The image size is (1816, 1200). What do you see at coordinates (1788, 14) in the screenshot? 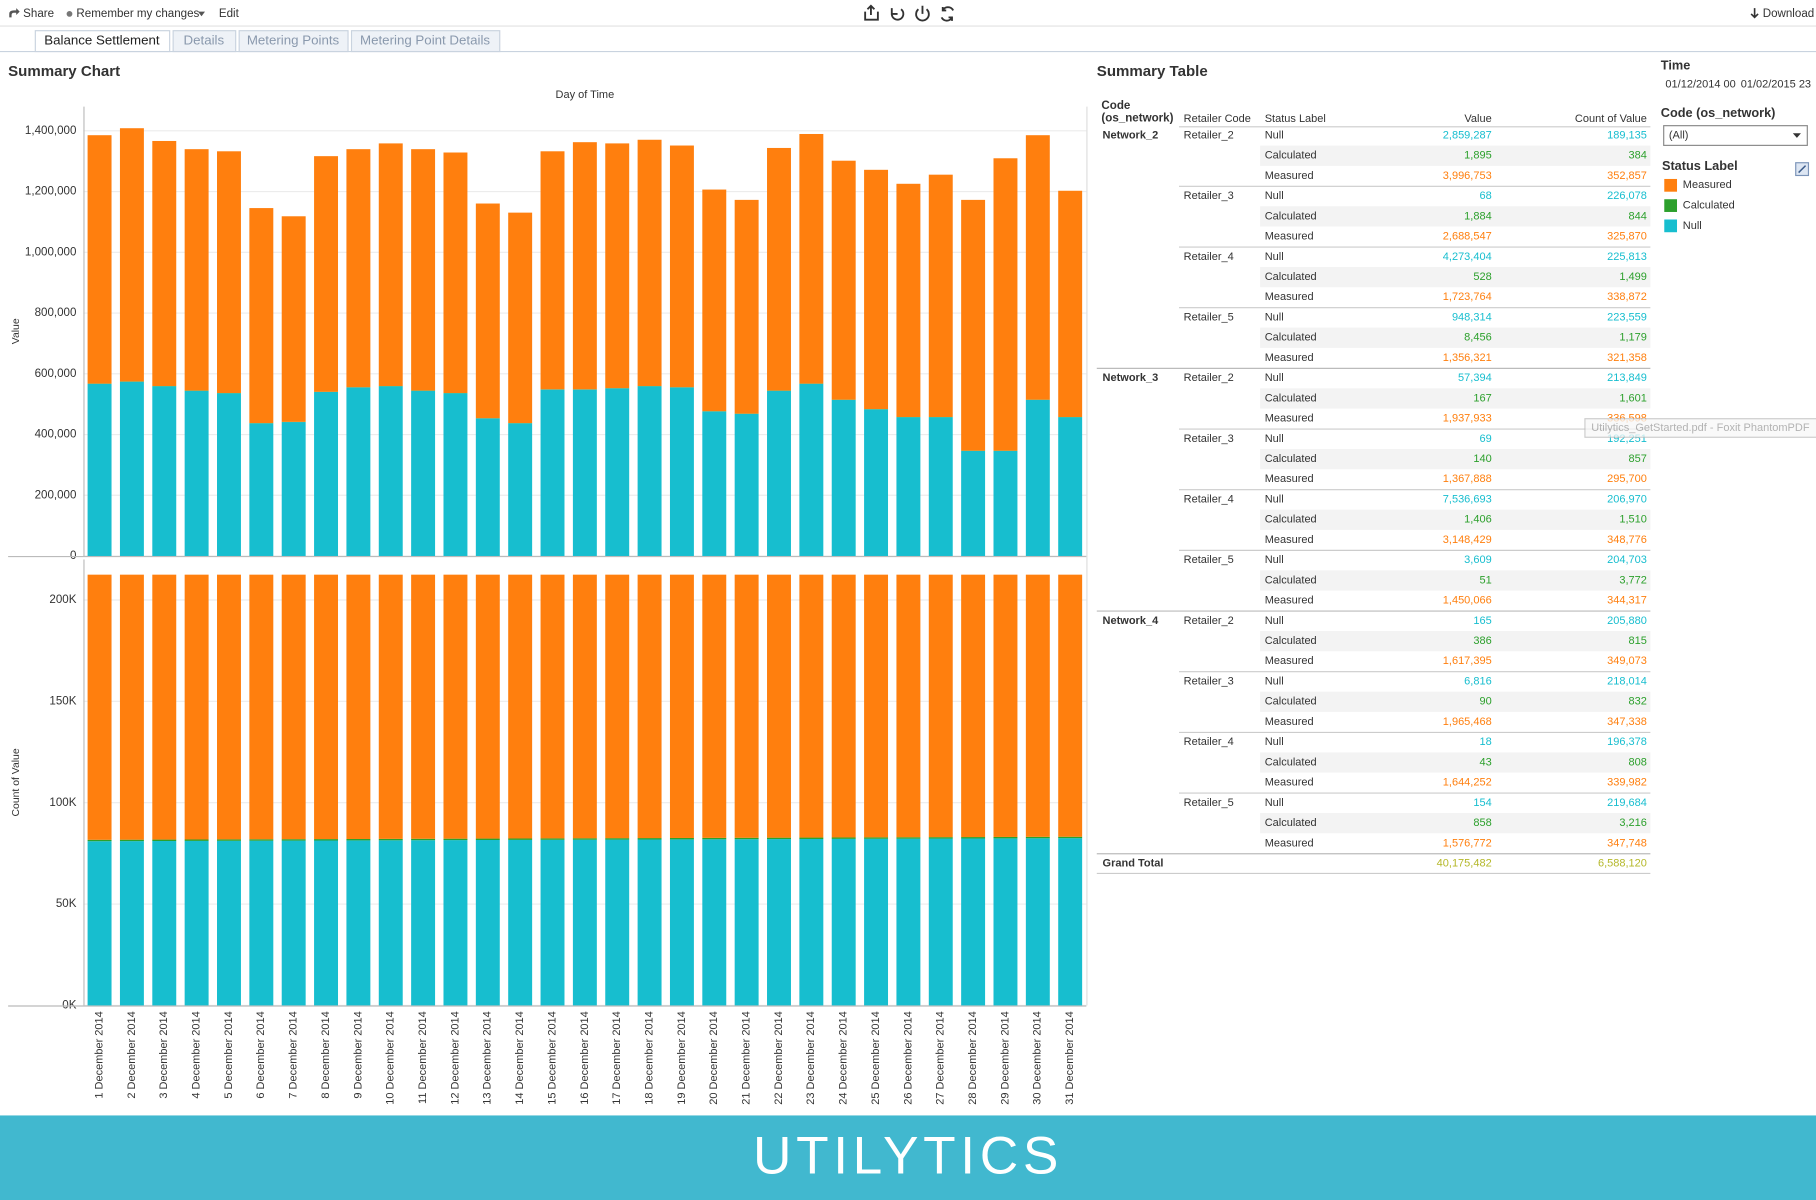
I see `download-button: Download` at bounding box center [1788, 14].